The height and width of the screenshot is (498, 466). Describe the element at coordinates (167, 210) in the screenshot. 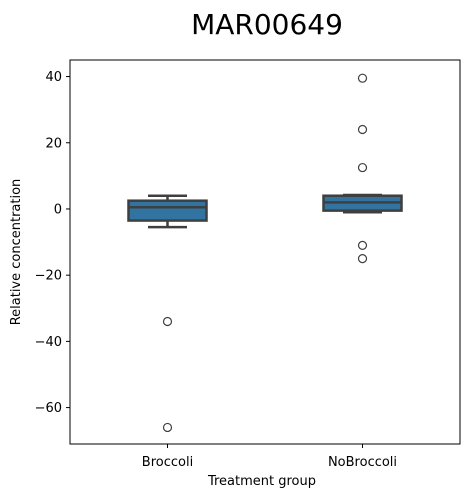

I see `iqr-box` at that location.